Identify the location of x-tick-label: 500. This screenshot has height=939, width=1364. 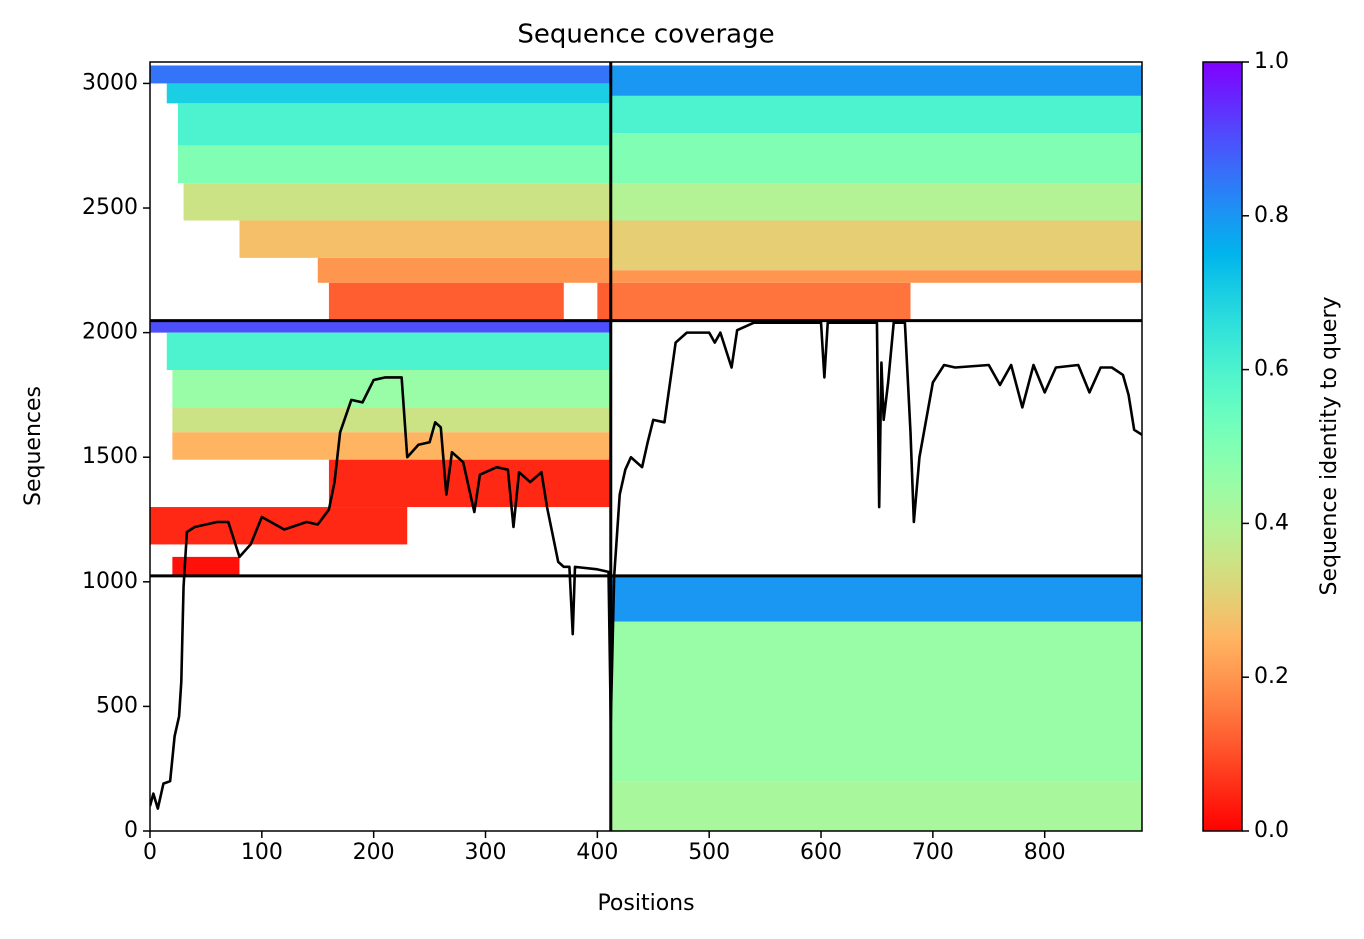
(709, 852).